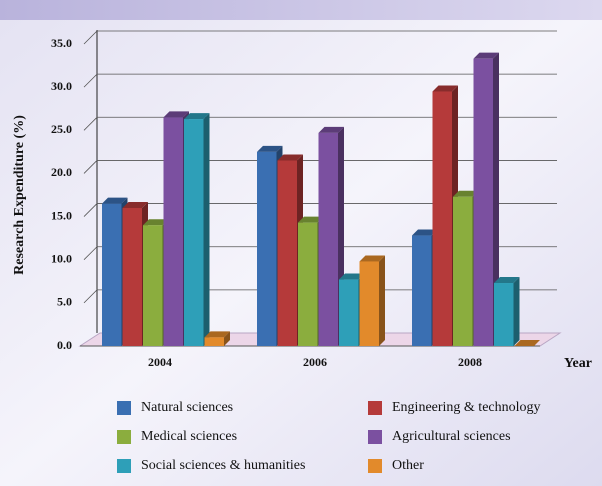 This screenshot has height=486, width=602. I want to click on header-band, so click(301, 10).